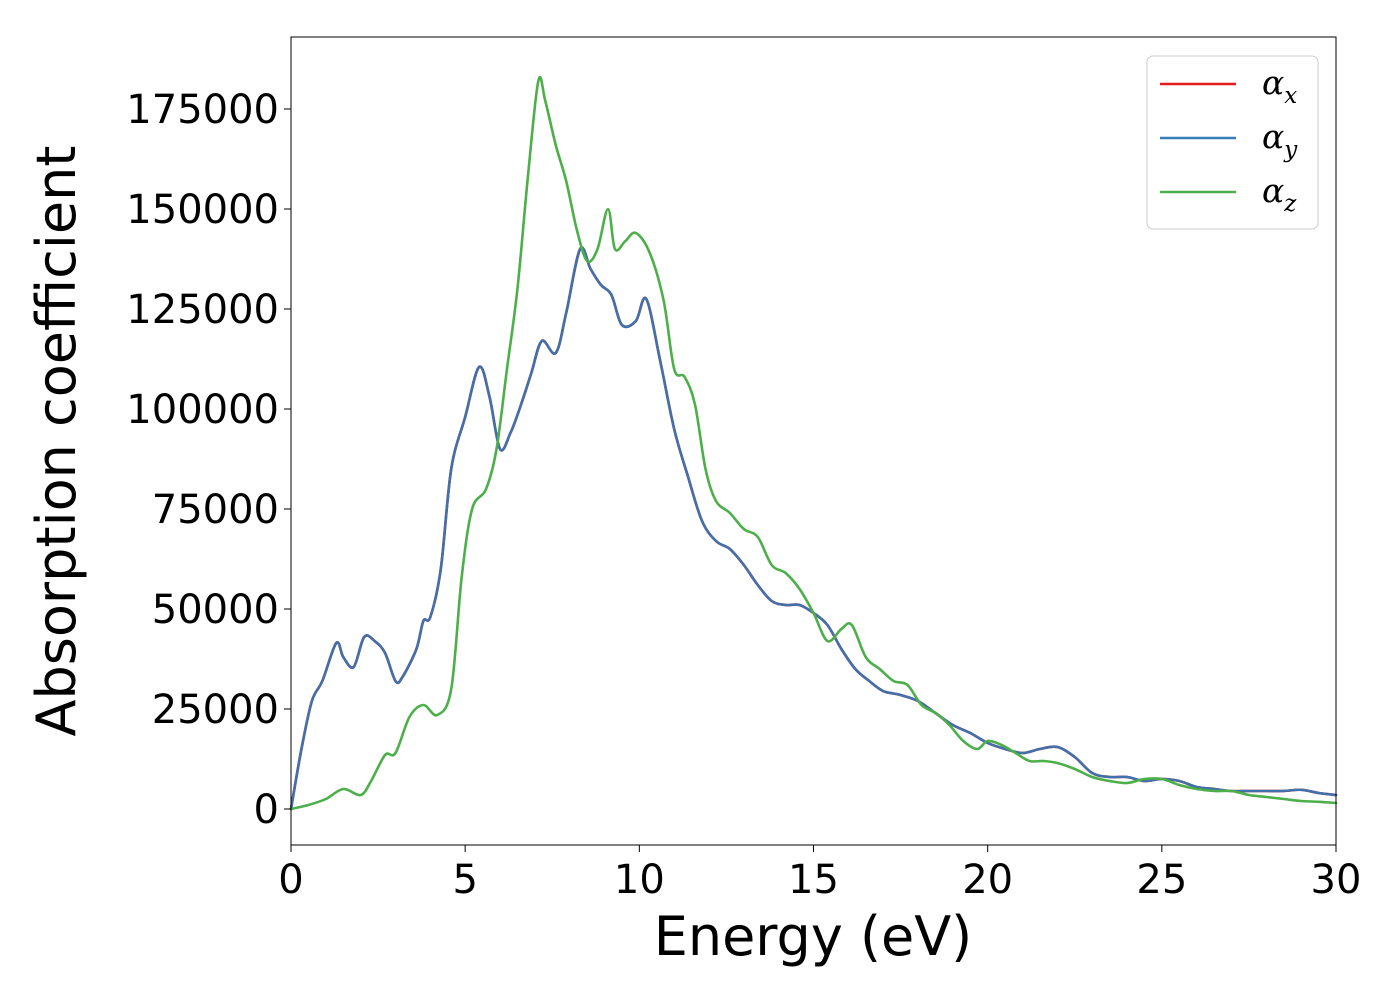 The width and height of the screenshot is (1400, 1000). Describe the element at coordinates (1290, 150) in the screenshot. I see `legend-subscript: y` at that location.